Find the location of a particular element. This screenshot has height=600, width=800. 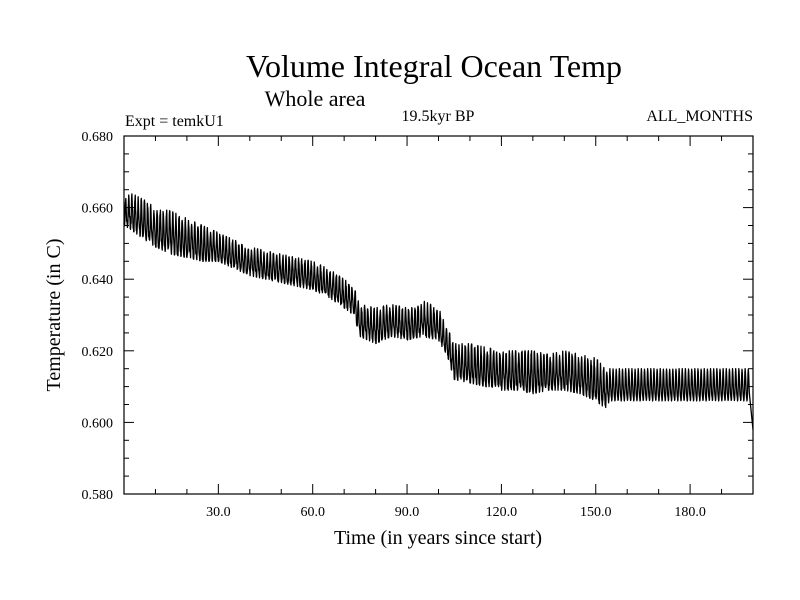

y-tick-label: 0.640 is located at coordinates (98, 280).